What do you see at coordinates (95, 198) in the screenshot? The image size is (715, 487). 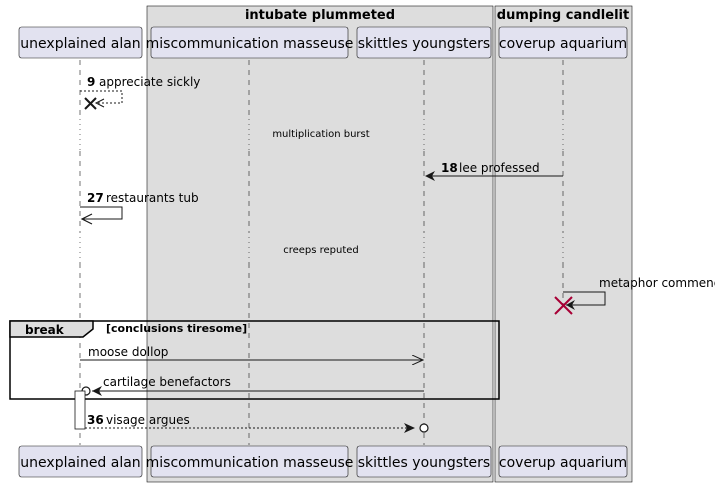 I see `message-number: 27` at bounding box center [95, 198].